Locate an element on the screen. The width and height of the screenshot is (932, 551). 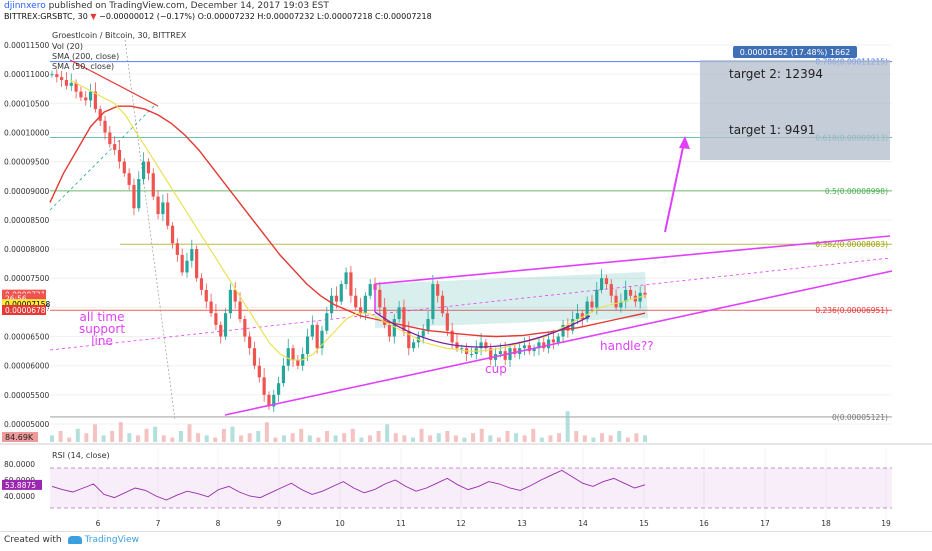
price-tick-label: 0.00010500 is located at coordinates (27, 103).